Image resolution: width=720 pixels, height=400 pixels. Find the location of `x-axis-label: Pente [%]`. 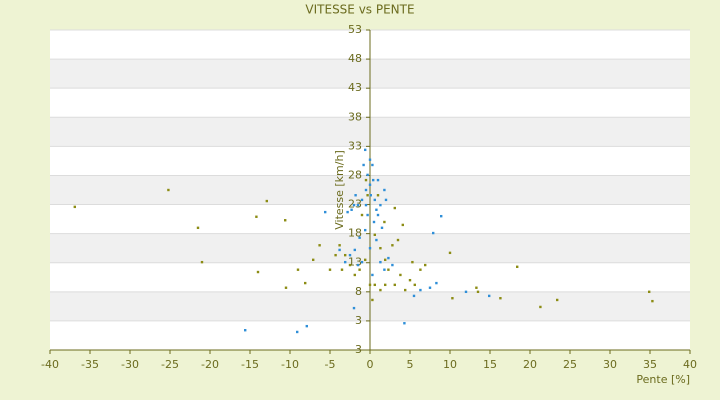

x-axis-label: Pente [%] is located at coordinates (663, 379).